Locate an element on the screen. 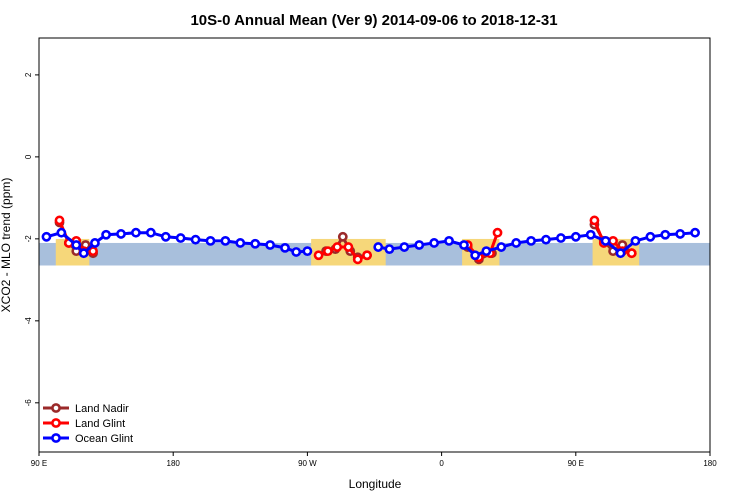 This screenshot has height=500, width=750. y-axis: 2 0 -2 -4 -6 is located at coordinates (31, 239).